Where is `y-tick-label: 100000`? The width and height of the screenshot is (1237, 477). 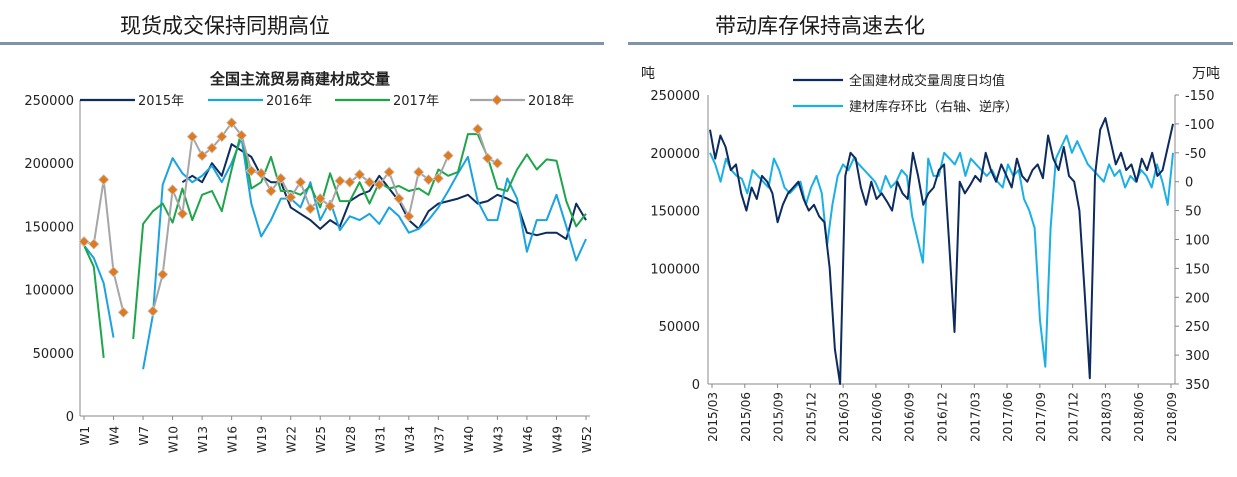 y-tick-label: 100000 is located at coordinates (49, 291).